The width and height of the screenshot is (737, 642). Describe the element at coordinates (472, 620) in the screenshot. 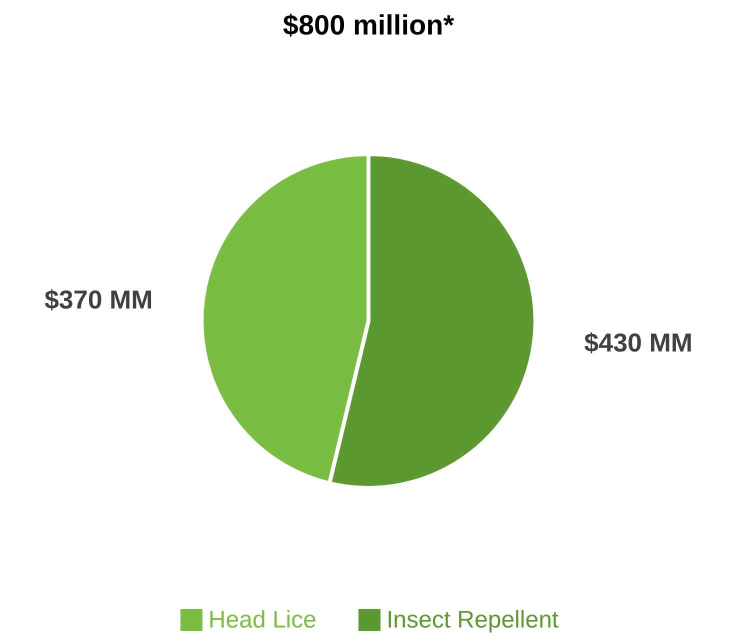

I see `legend-label: Insect Repellent` at that location.